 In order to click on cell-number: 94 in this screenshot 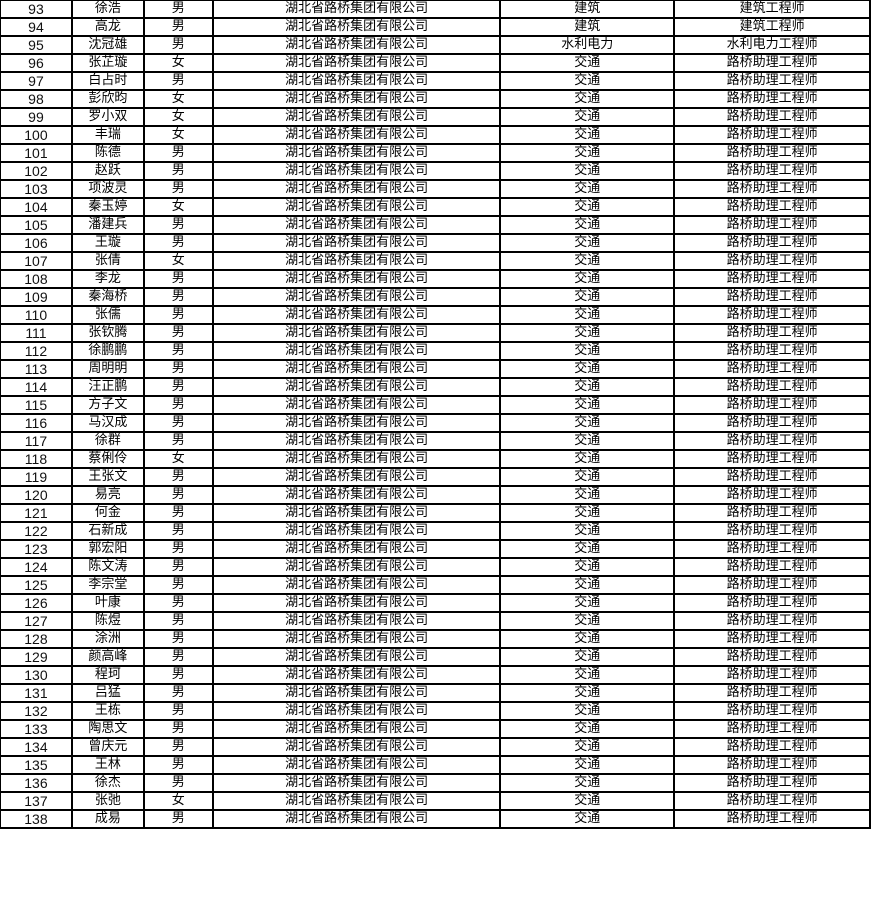, I will do `click(36, 27)`.